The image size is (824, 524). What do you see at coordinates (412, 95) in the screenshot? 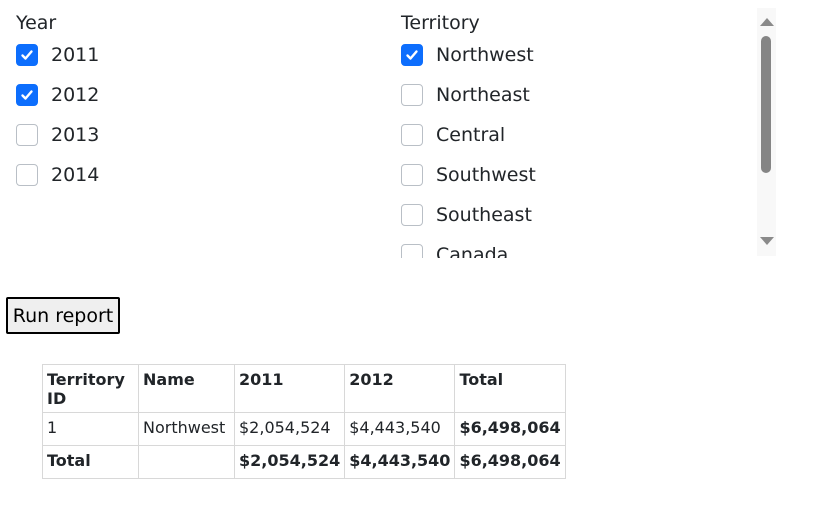
I see `territory-checkbox-northeast` at bounding box center [412, 95].